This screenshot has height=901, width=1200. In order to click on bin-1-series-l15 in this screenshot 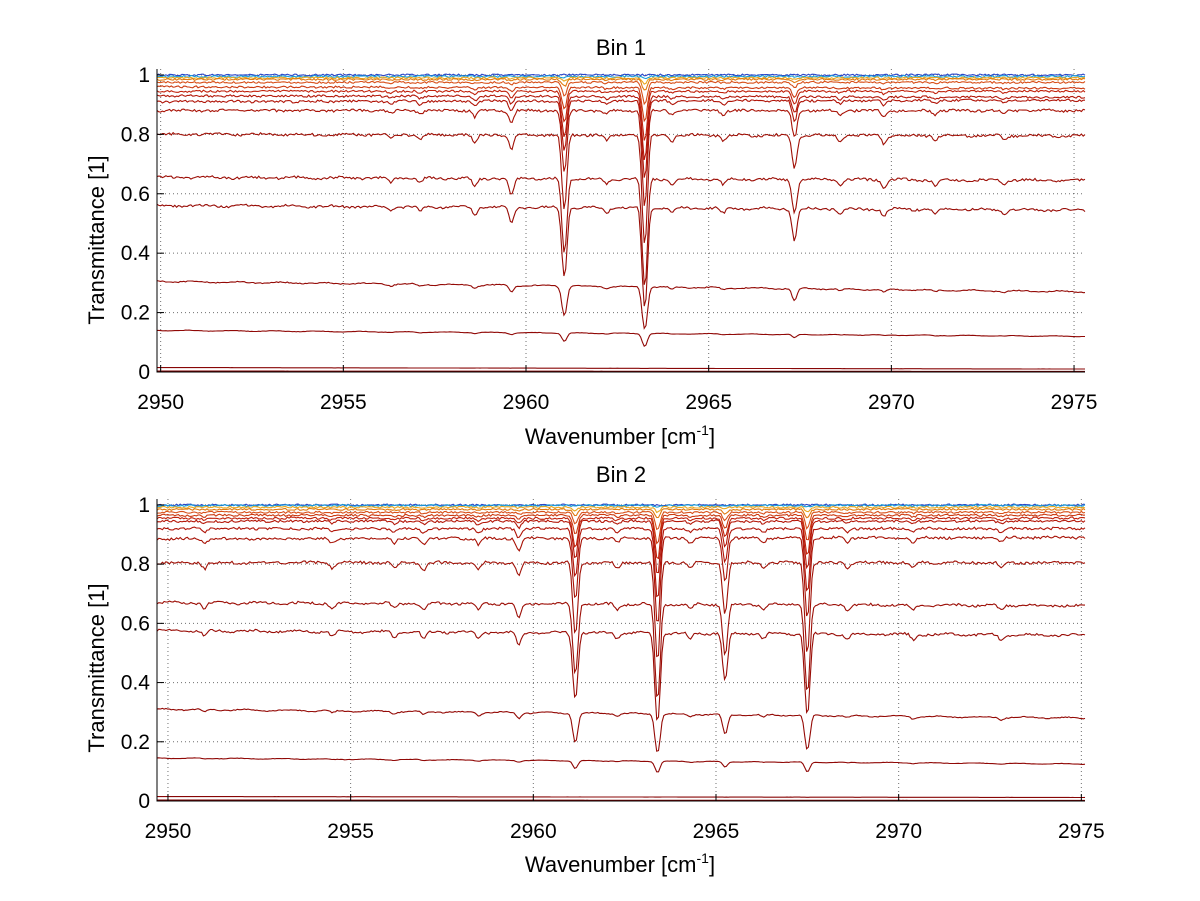, I will do `click(621, 338)`.